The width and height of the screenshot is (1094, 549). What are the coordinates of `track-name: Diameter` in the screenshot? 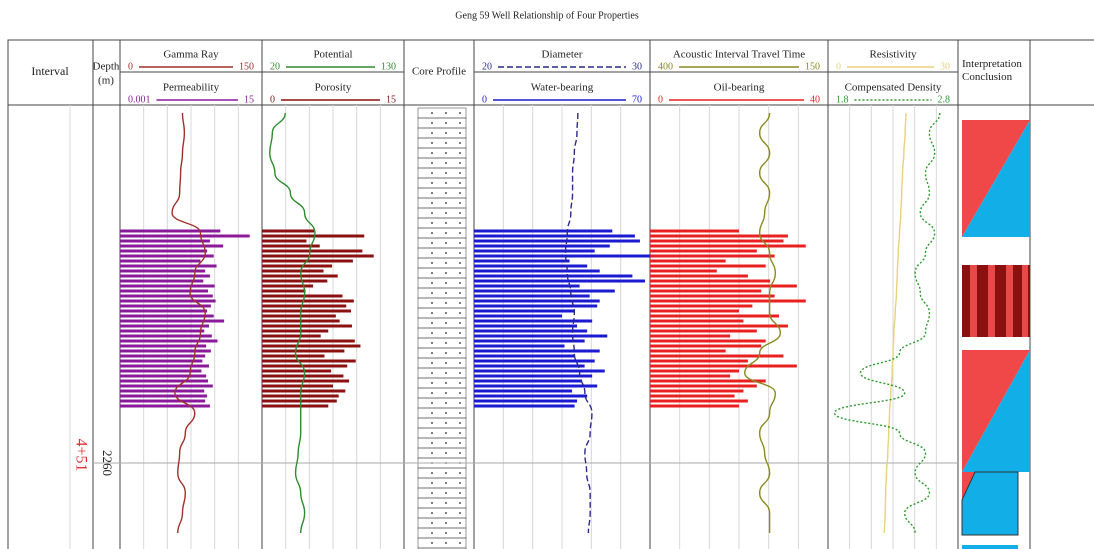 It's located at (562, 55).